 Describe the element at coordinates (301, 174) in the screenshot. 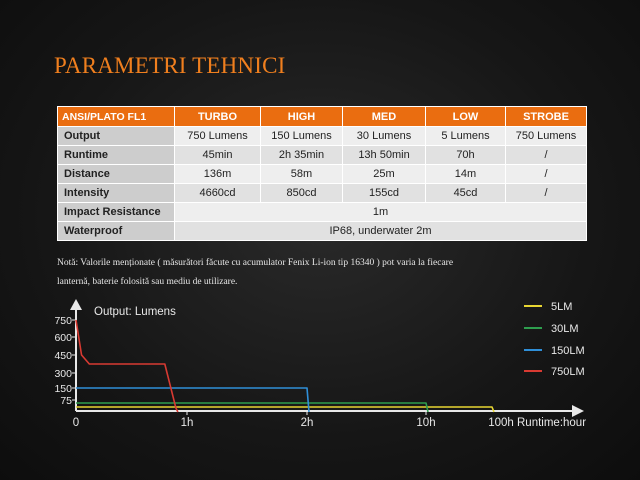

I see `table-cell: 58m` at that location.